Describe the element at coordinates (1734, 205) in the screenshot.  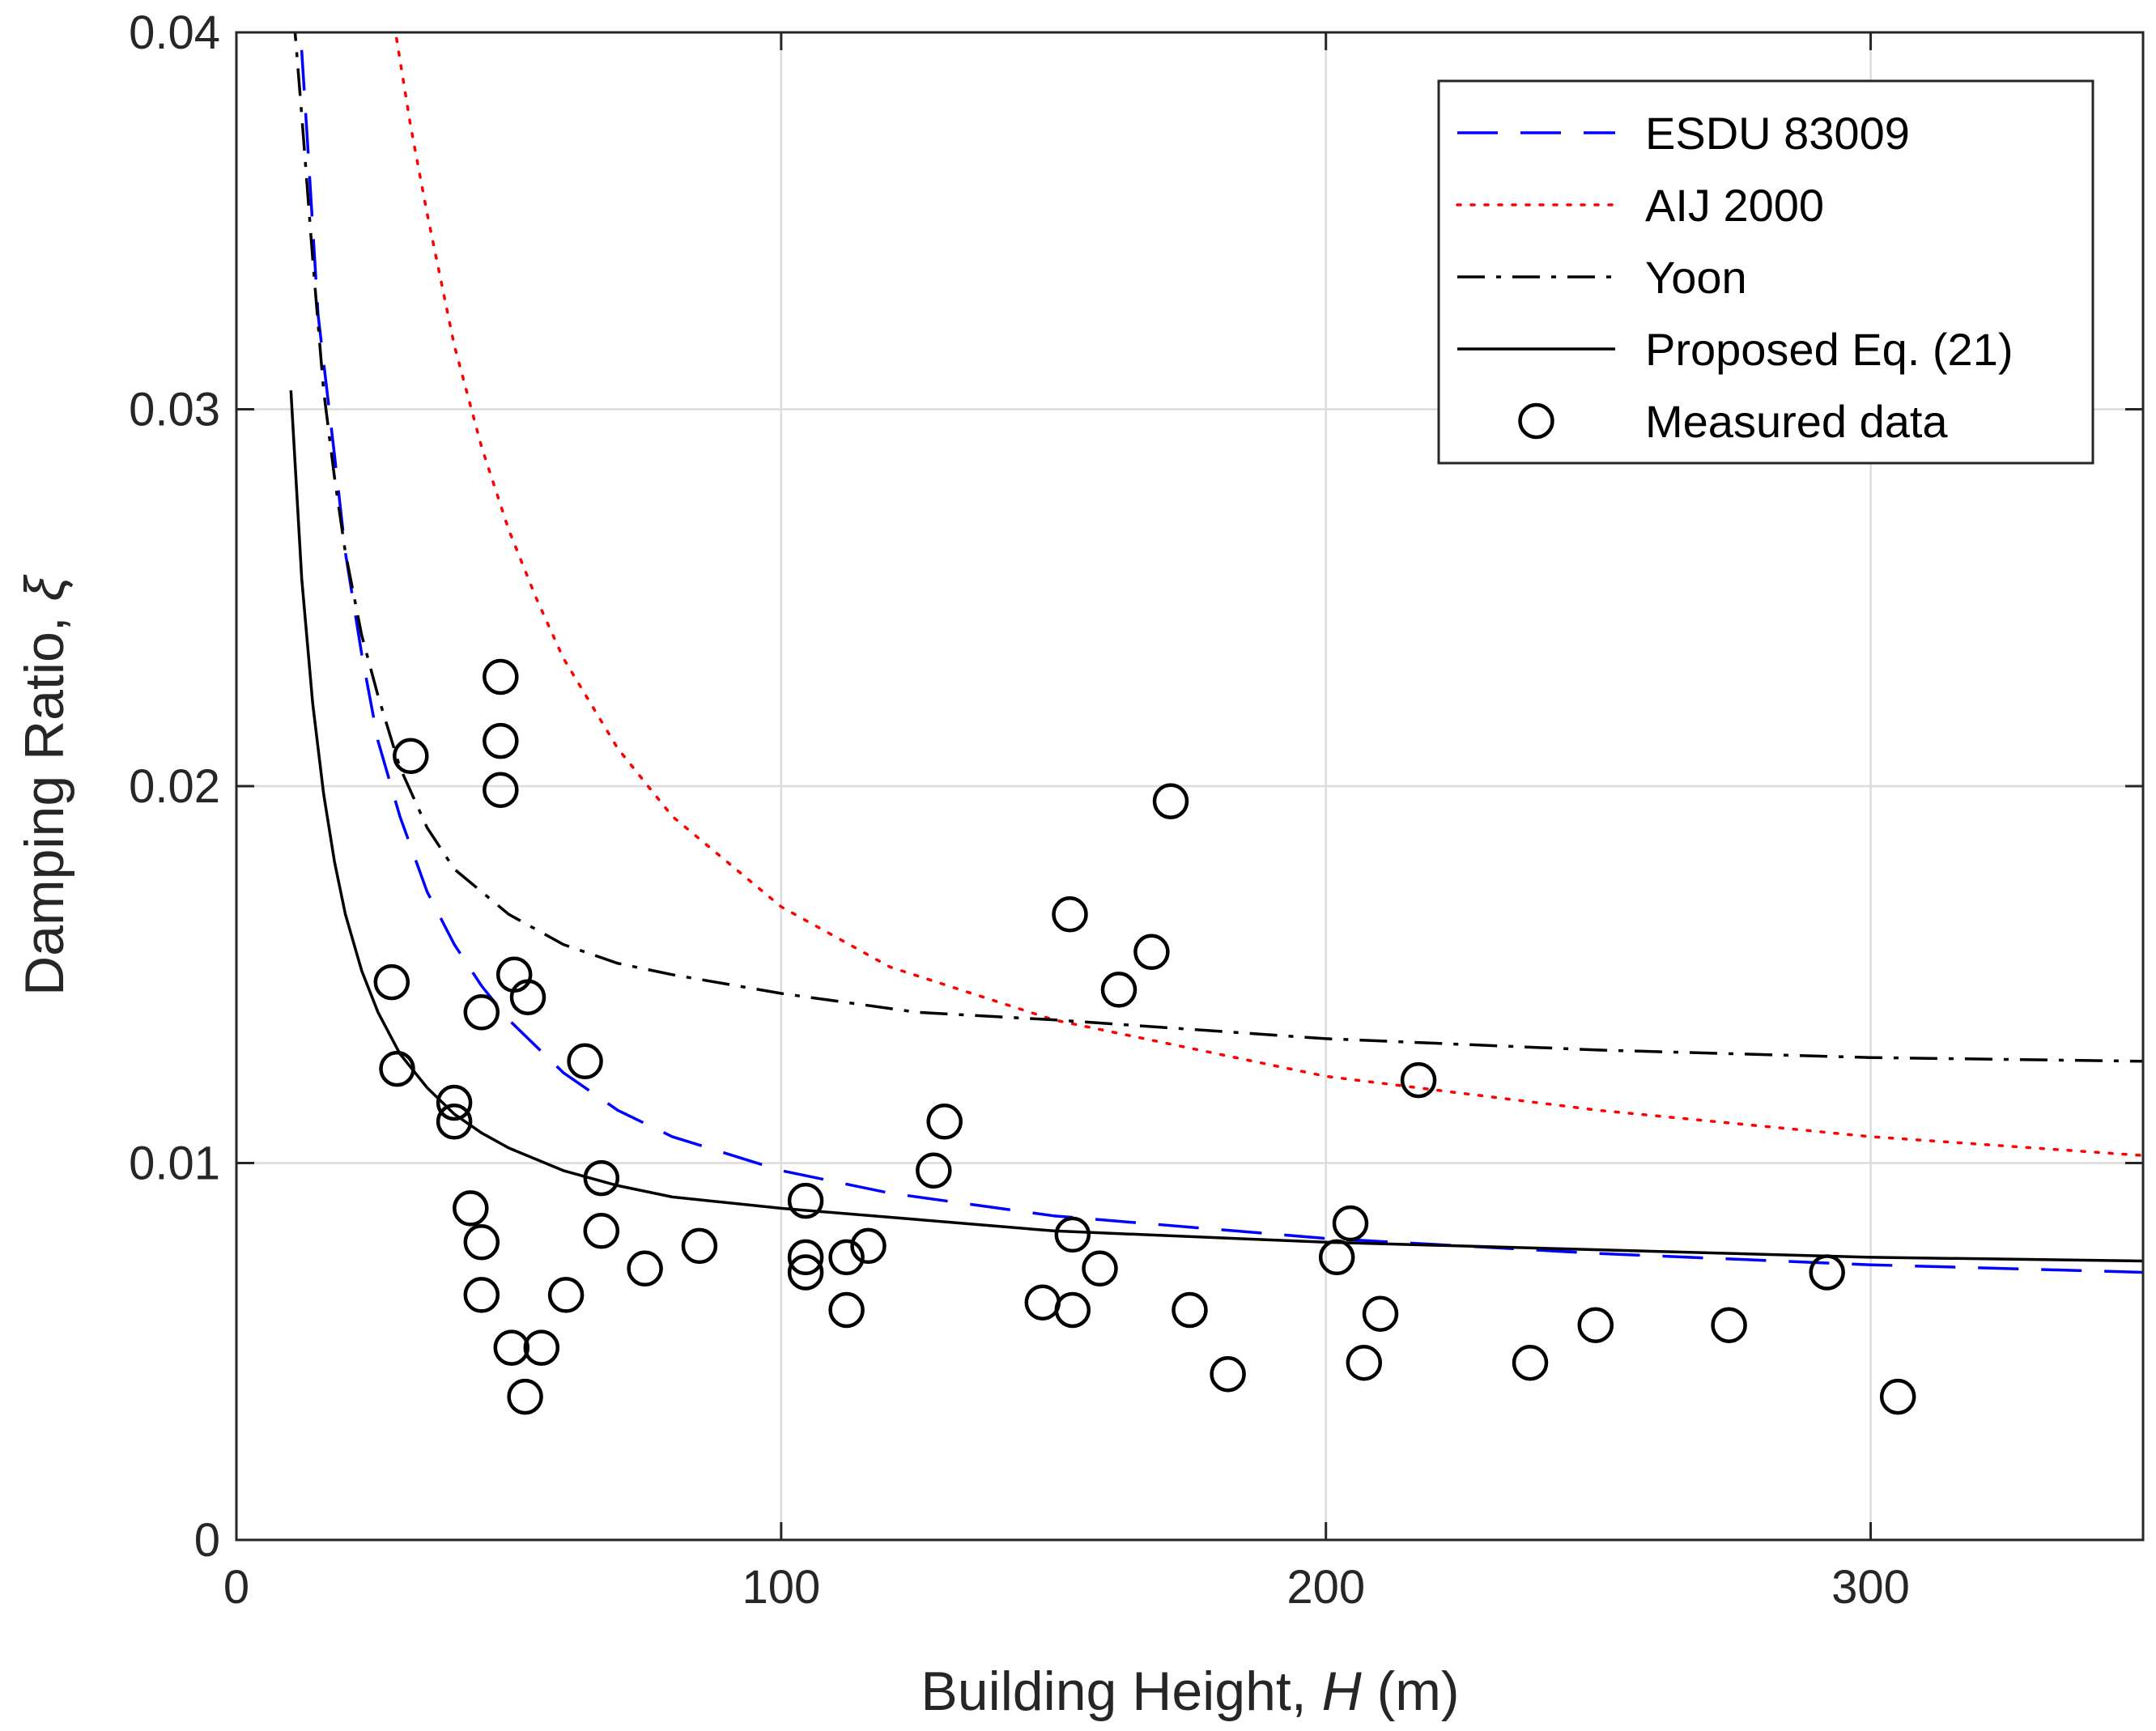
I see `legend-label-aij-2000: AIJ 2000` at that location.